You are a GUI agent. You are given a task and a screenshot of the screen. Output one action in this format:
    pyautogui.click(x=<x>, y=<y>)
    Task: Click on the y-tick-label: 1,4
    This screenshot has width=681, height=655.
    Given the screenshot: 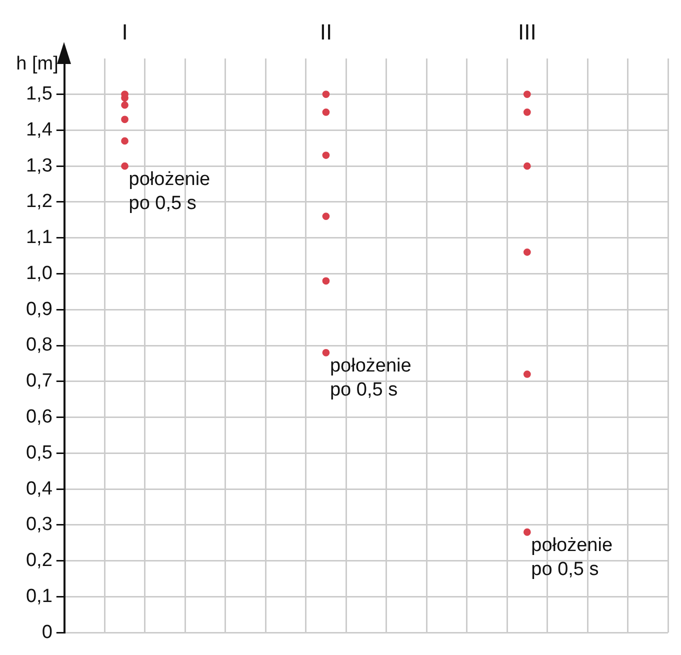 What is the action you would take?
    pyautogui.click(x=39, y=129)
    